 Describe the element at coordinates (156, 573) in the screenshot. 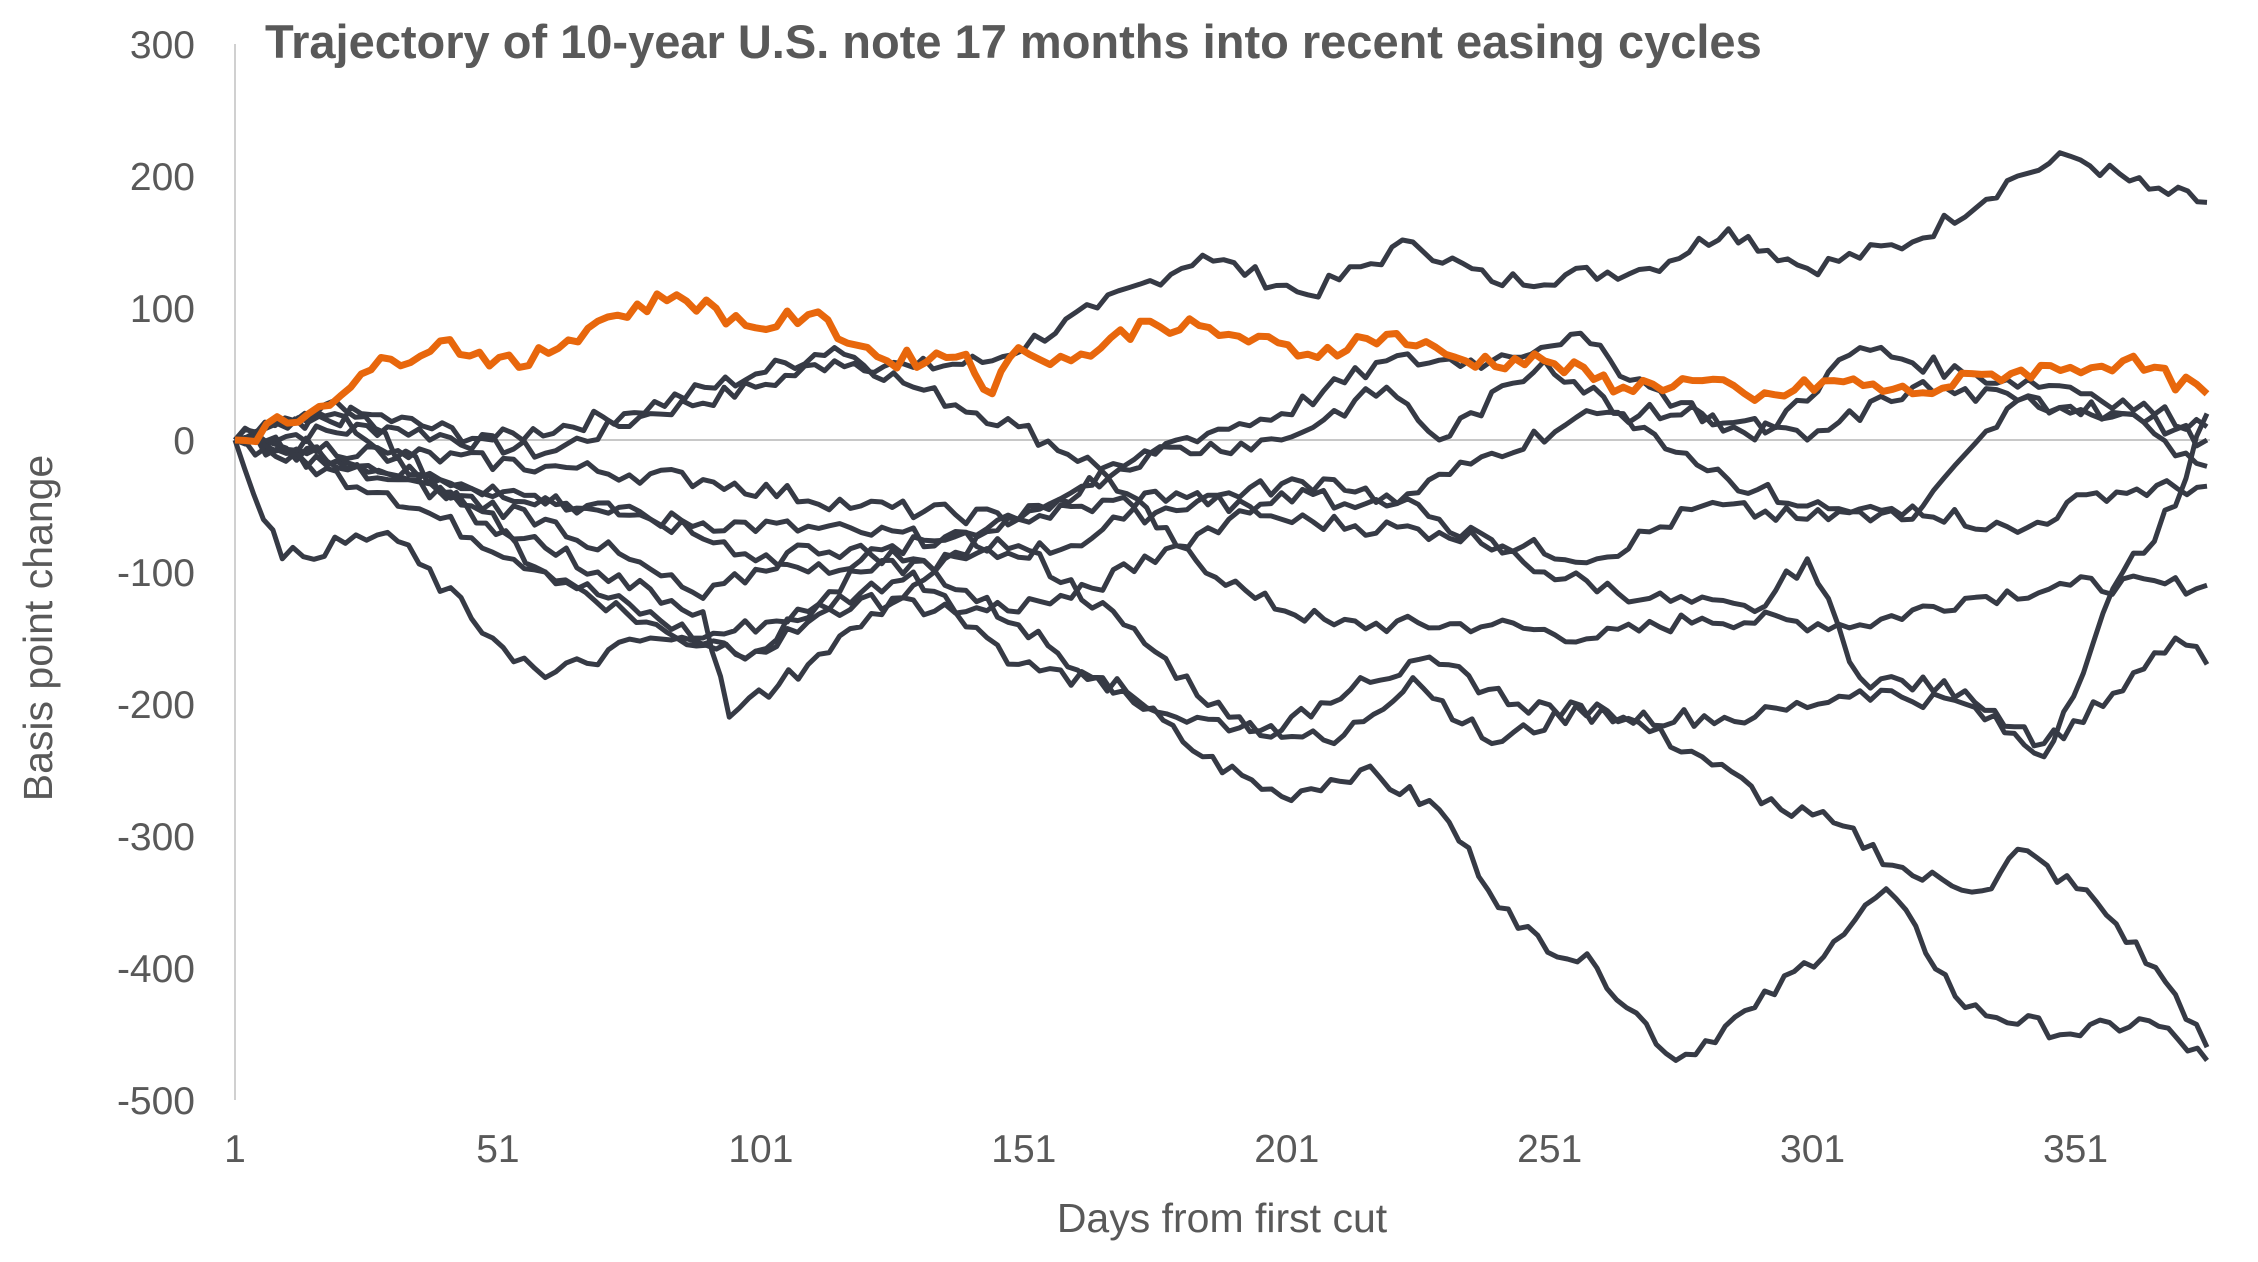

I see `y-tick-label: -100` at that location.